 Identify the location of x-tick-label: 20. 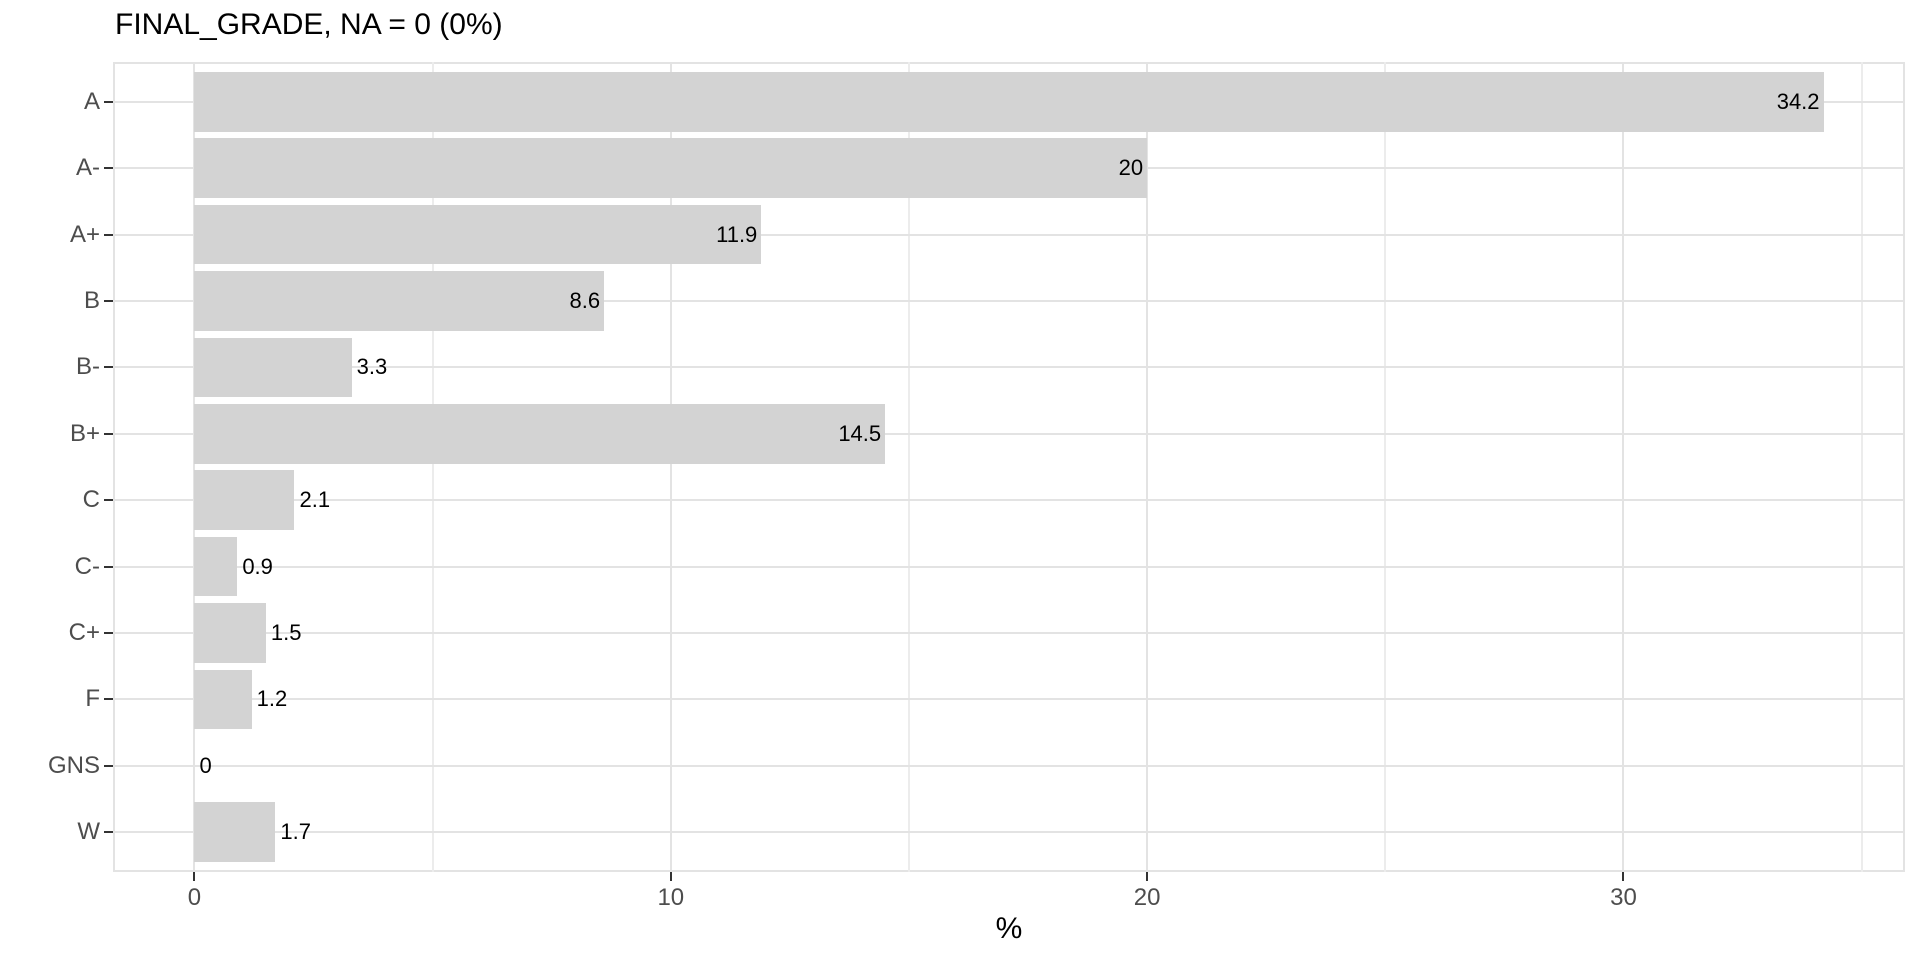
(1147, 897).